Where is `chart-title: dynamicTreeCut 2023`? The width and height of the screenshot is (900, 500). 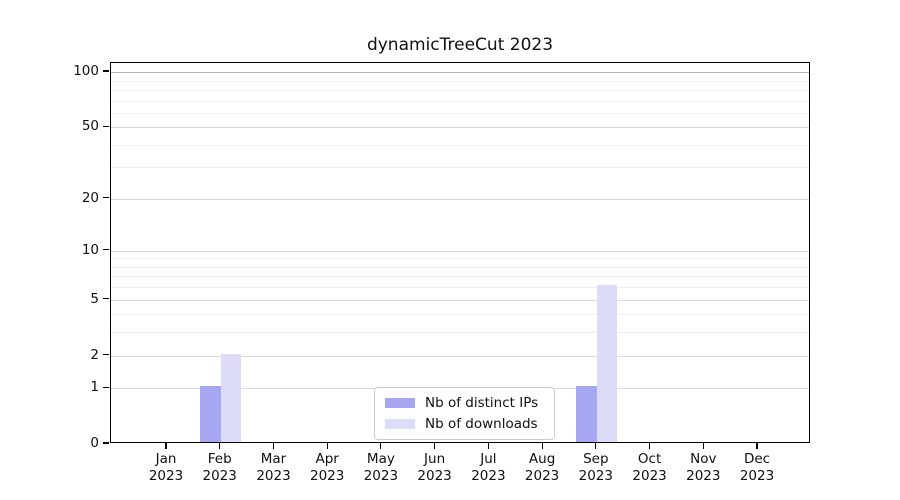
chart-title: dynamicTreeCut 2023 is located at coordinates (460, 45).